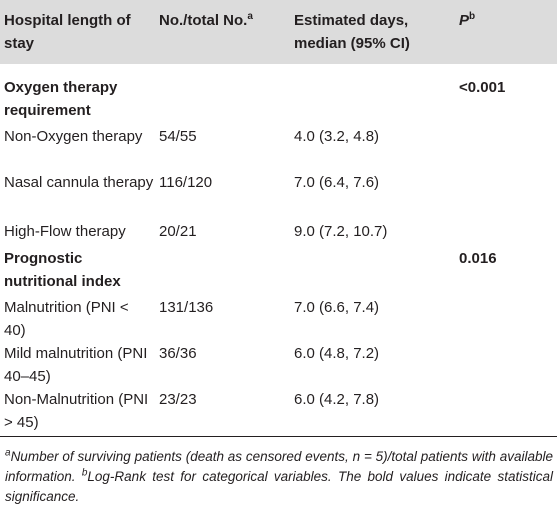 Image resolution: width=557 pixels, height=511 pixels. What do you see at coordinates (66, 319) in the screenshot?
I see `row-name: Malnutrition (PNI < 40)` at bounding box center [66, 319].